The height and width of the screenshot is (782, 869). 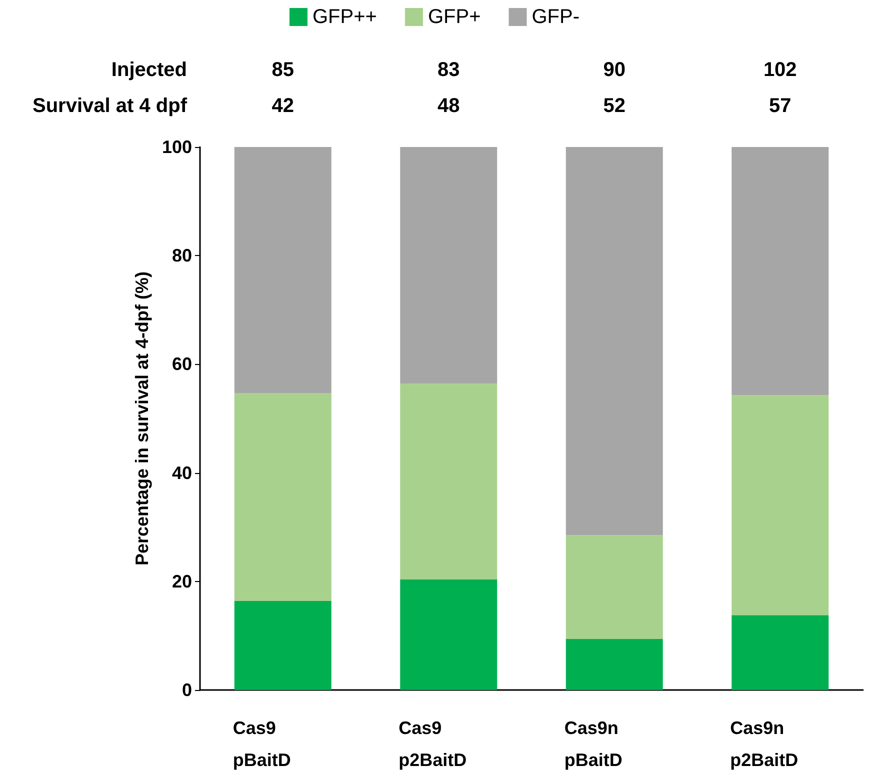 I want to click on text: 83, so click(x=449, y=70).